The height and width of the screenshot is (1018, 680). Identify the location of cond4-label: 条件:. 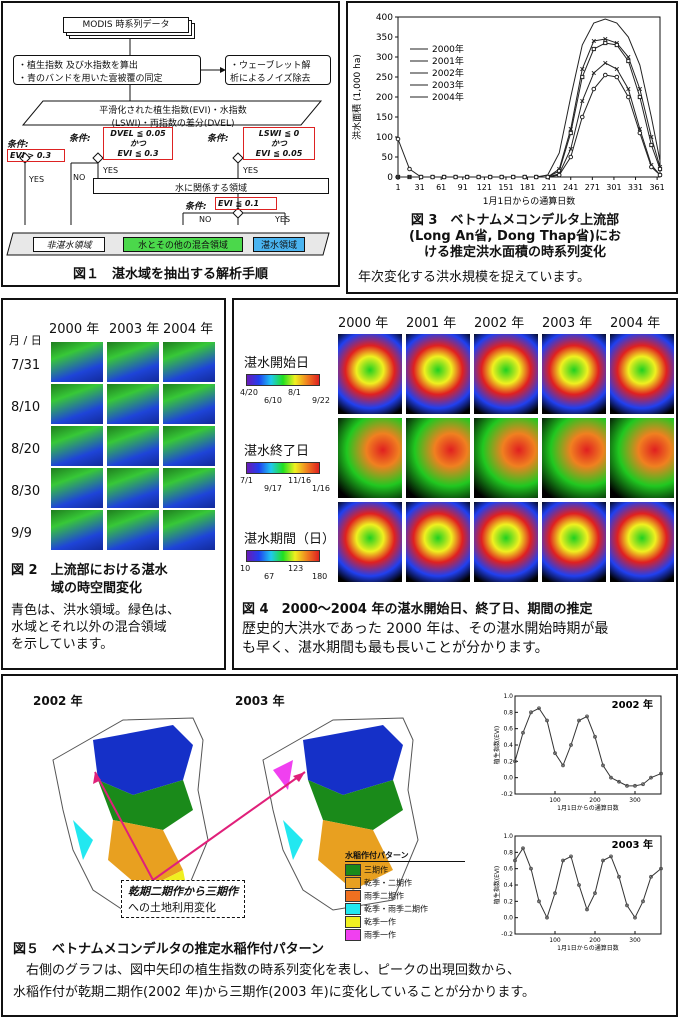
(196, 207).